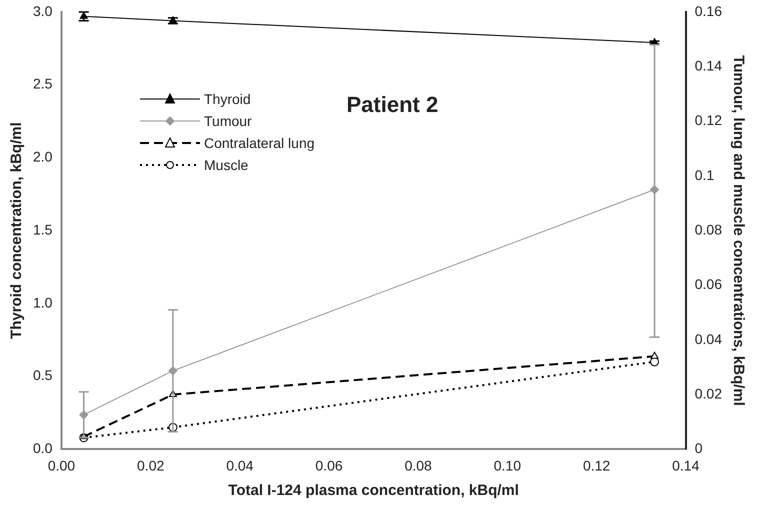 This screenshot has height=508, width=761. What do you see at coordinates (259, 143) in the screenshot?
I see `legend-label: Contralateral lung` at bounding box center [259, 143].